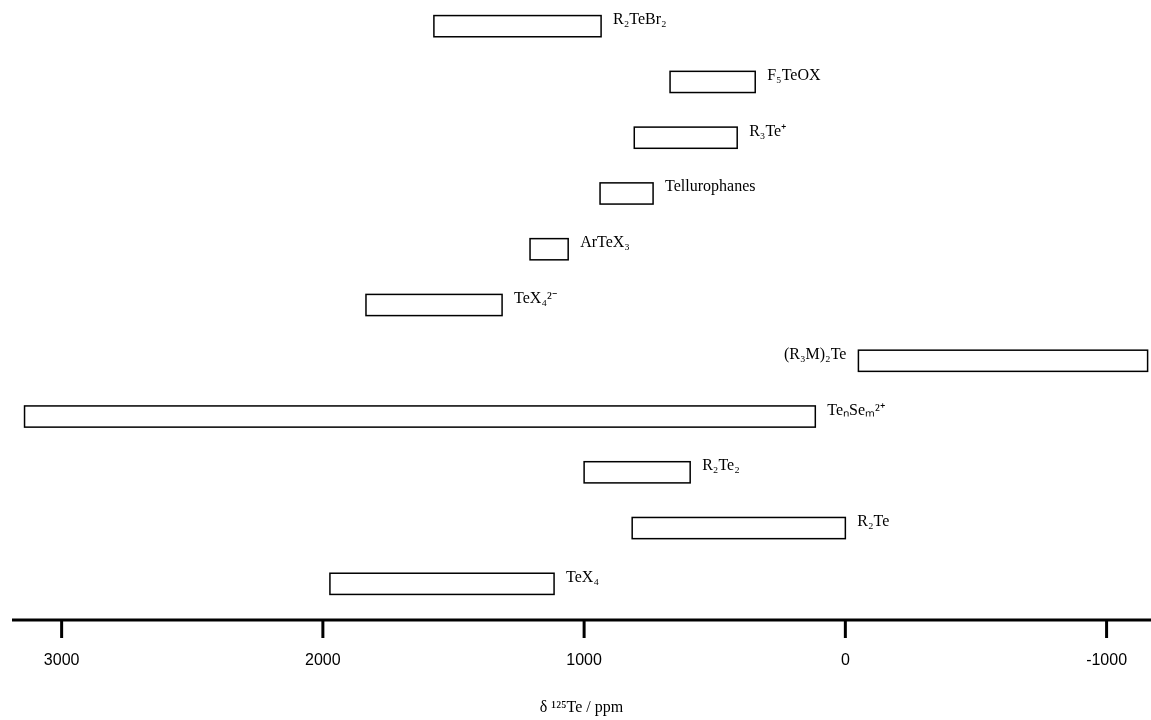 The height and width of the screenshot is (720, 1151). I want to click on y-tick-label: TeX₄, so click(583, 576).